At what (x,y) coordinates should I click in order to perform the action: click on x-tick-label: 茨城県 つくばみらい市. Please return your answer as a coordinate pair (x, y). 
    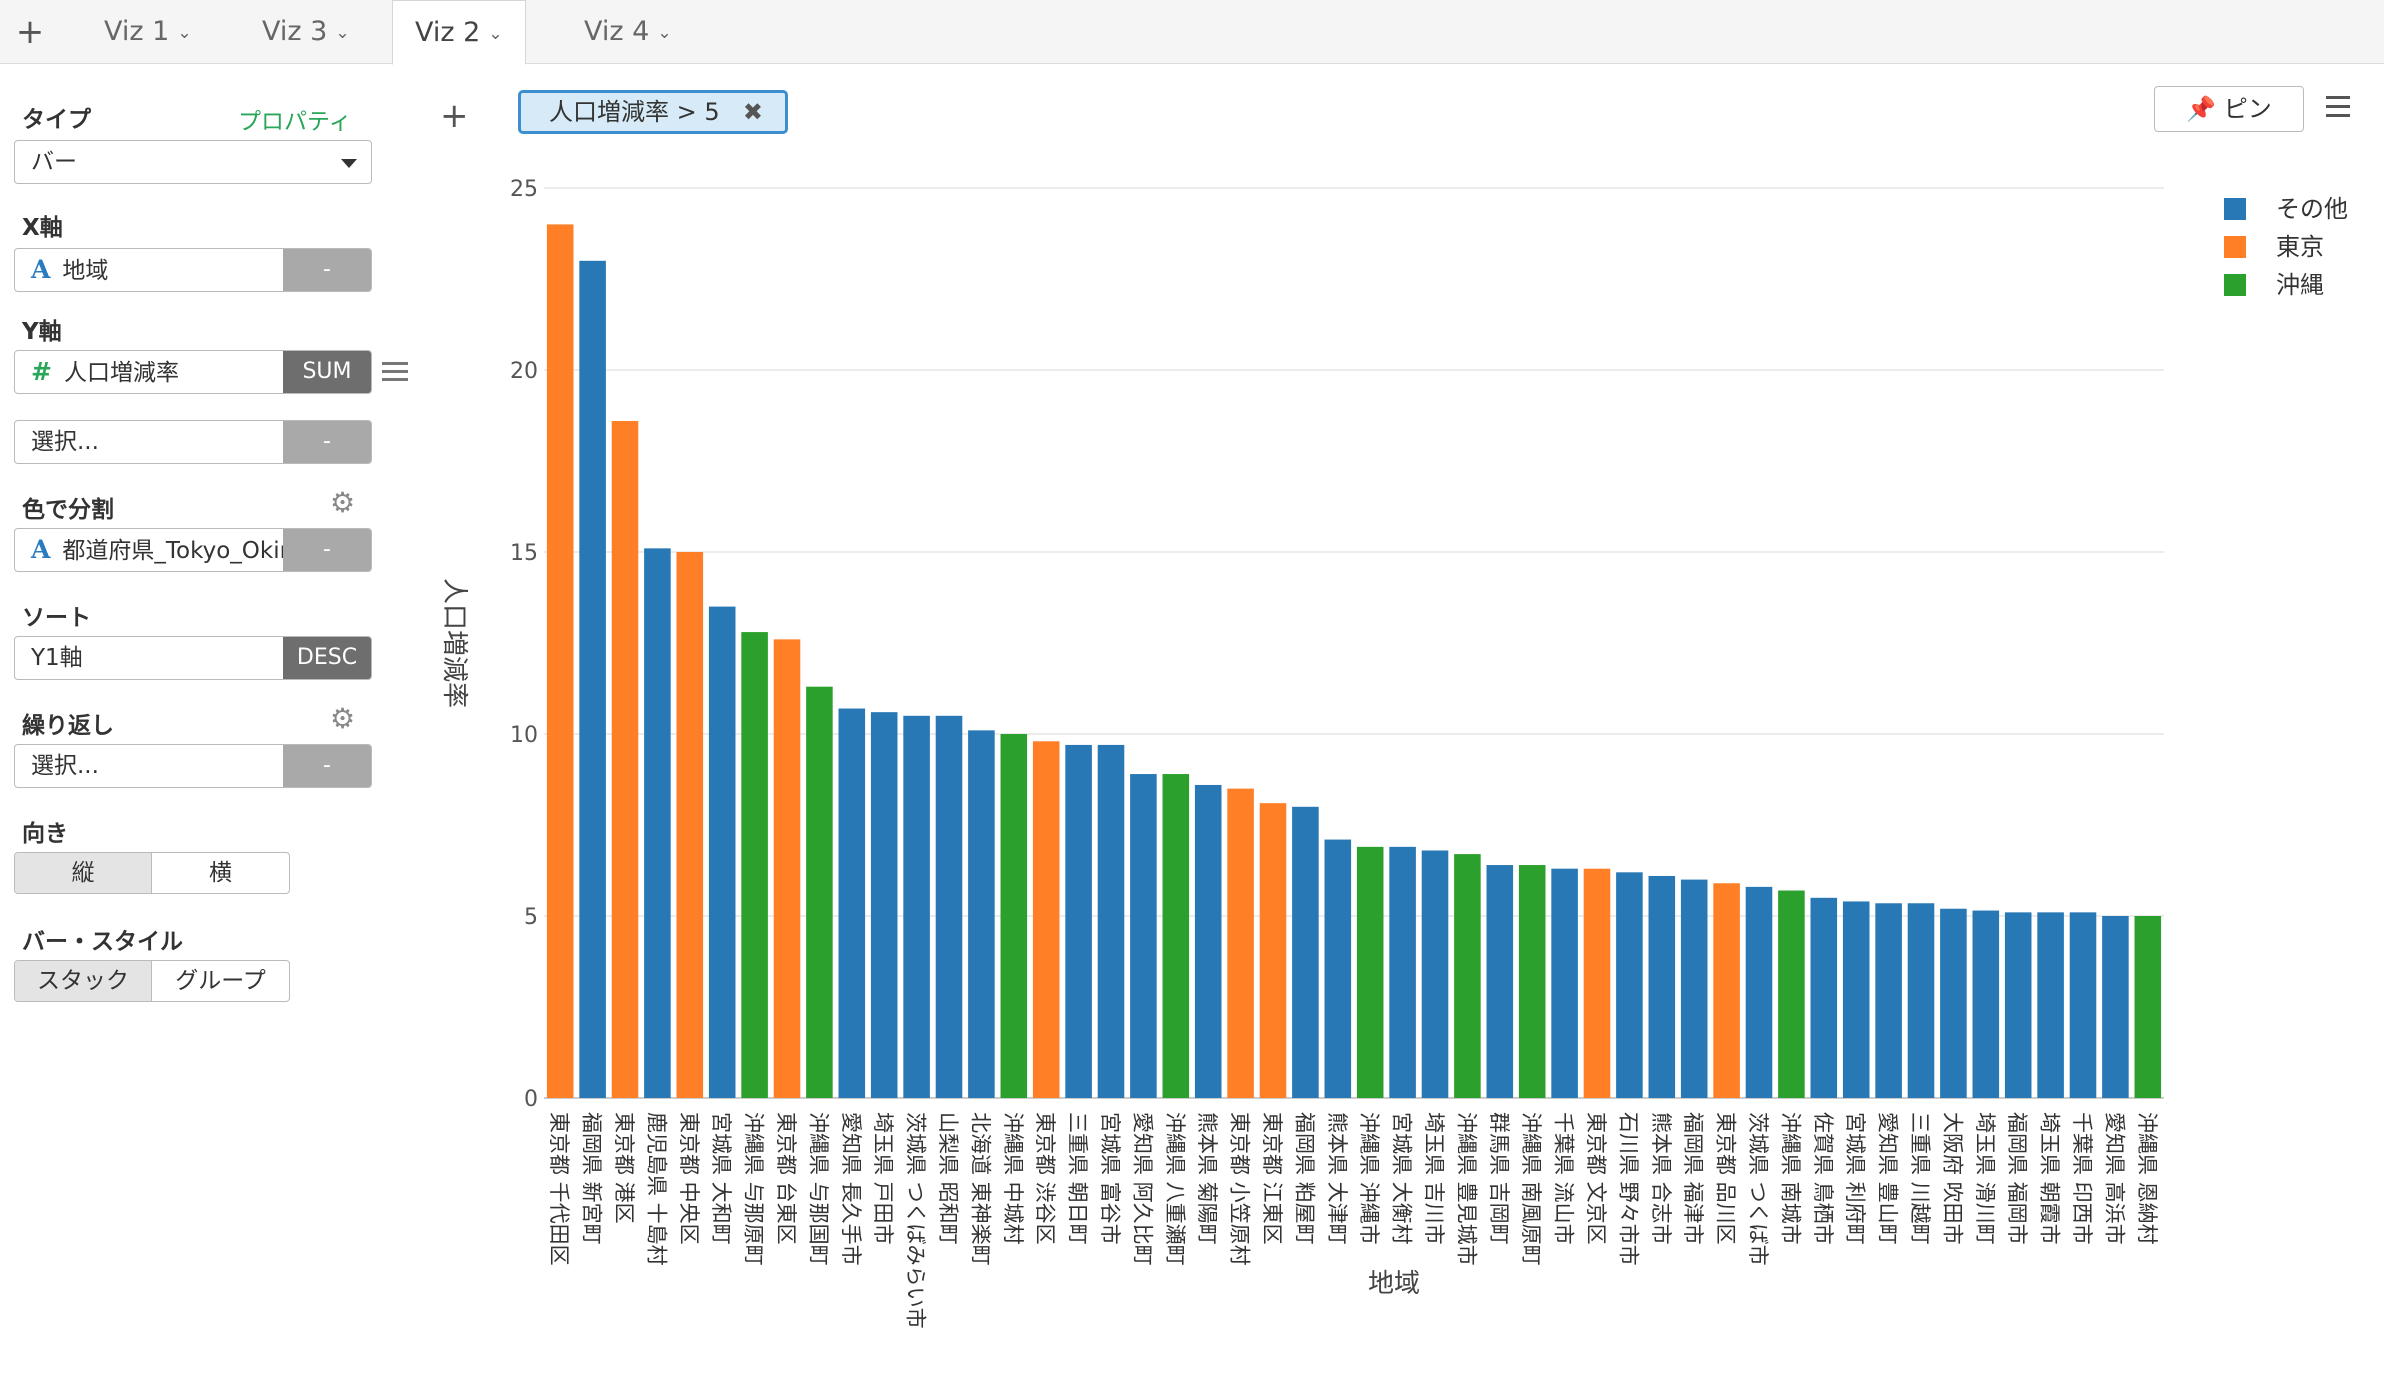
    Looking at the image, I should click on (916, 1220).